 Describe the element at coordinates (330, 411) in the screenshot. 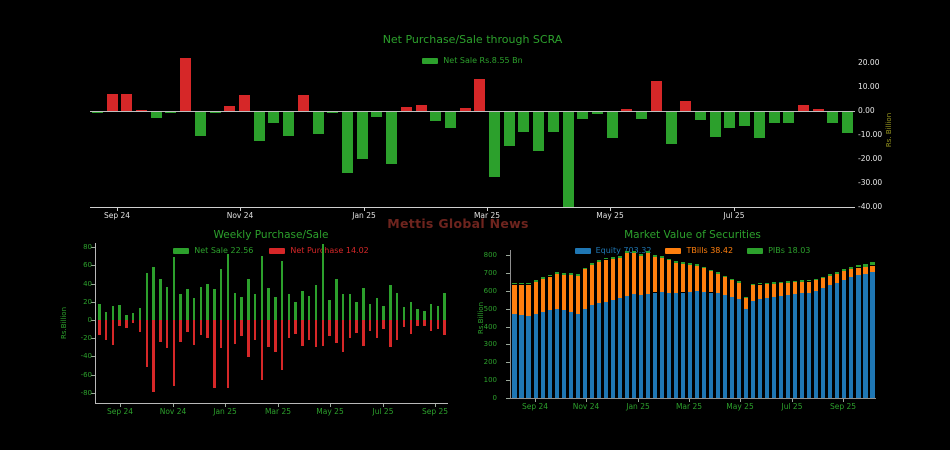

I see `x-tick-label: May 25` at that location.